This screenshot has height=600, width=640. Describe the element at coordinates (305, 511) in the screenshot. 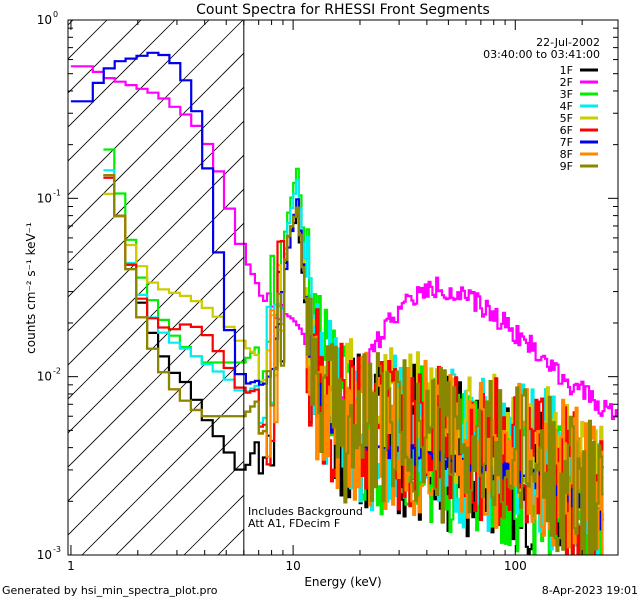

I see `annotation-background: Includes Background` at that location.